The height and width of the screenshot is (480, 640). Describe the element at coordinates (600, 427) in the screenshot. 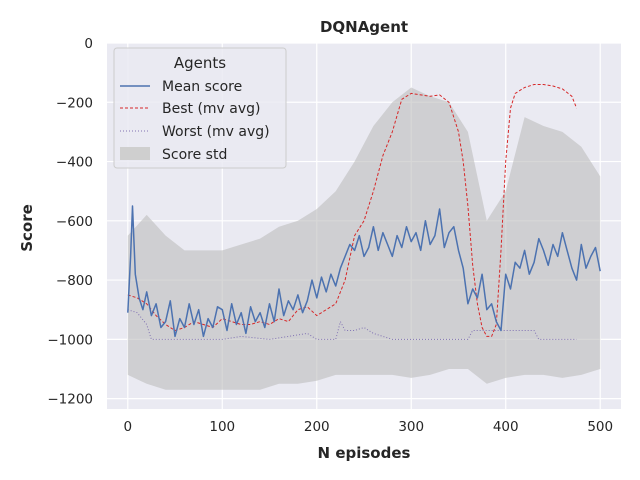

I see `x-tick-label: 500` at that location.